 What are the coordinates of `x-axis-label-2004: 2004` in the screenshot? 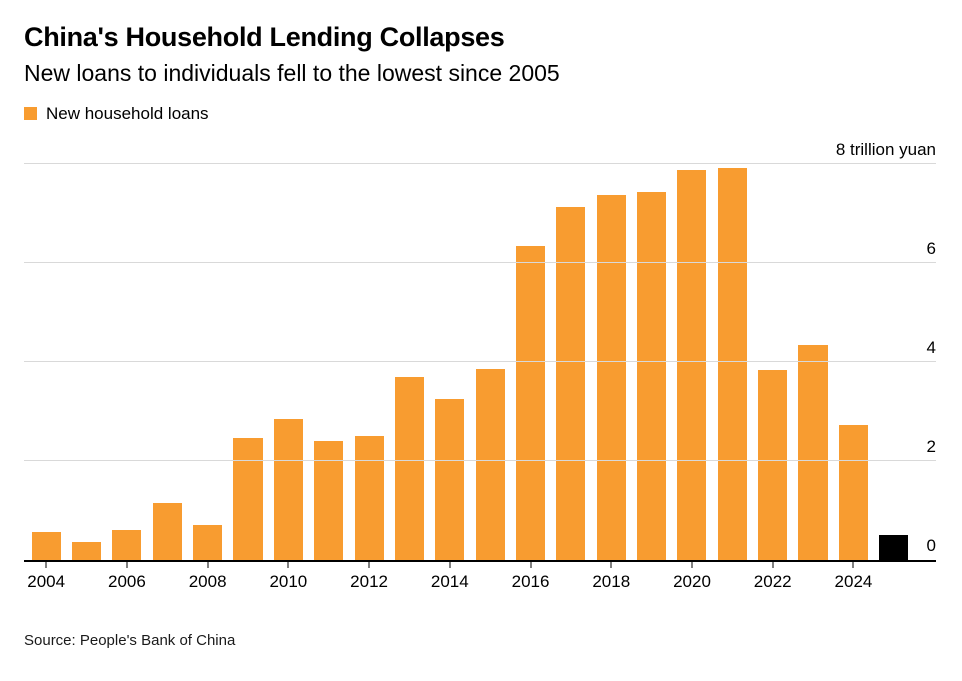 It's located at (46, 581).